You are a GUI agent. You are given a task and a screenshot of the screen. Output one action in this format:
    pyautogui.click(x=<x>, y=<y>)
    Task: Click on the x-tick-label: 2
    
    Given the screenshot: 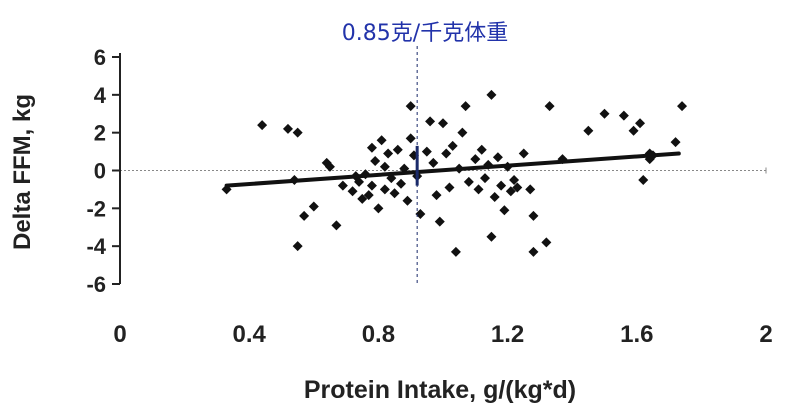 What is the action you would take?
    pyautogui.click(x=765, y=334)
    